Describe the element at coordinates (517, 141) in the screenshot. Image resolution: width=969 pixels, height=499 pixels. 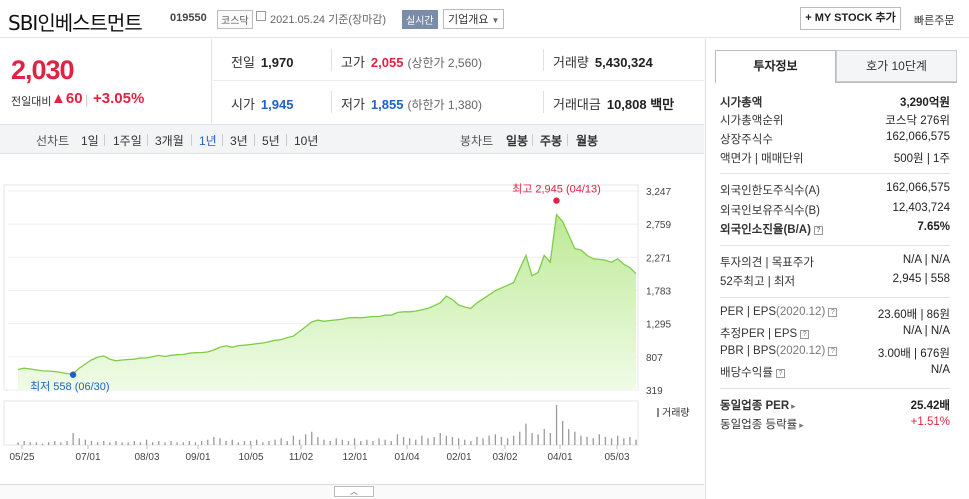
I see `tab-candle-daily: 일봉` at that location.